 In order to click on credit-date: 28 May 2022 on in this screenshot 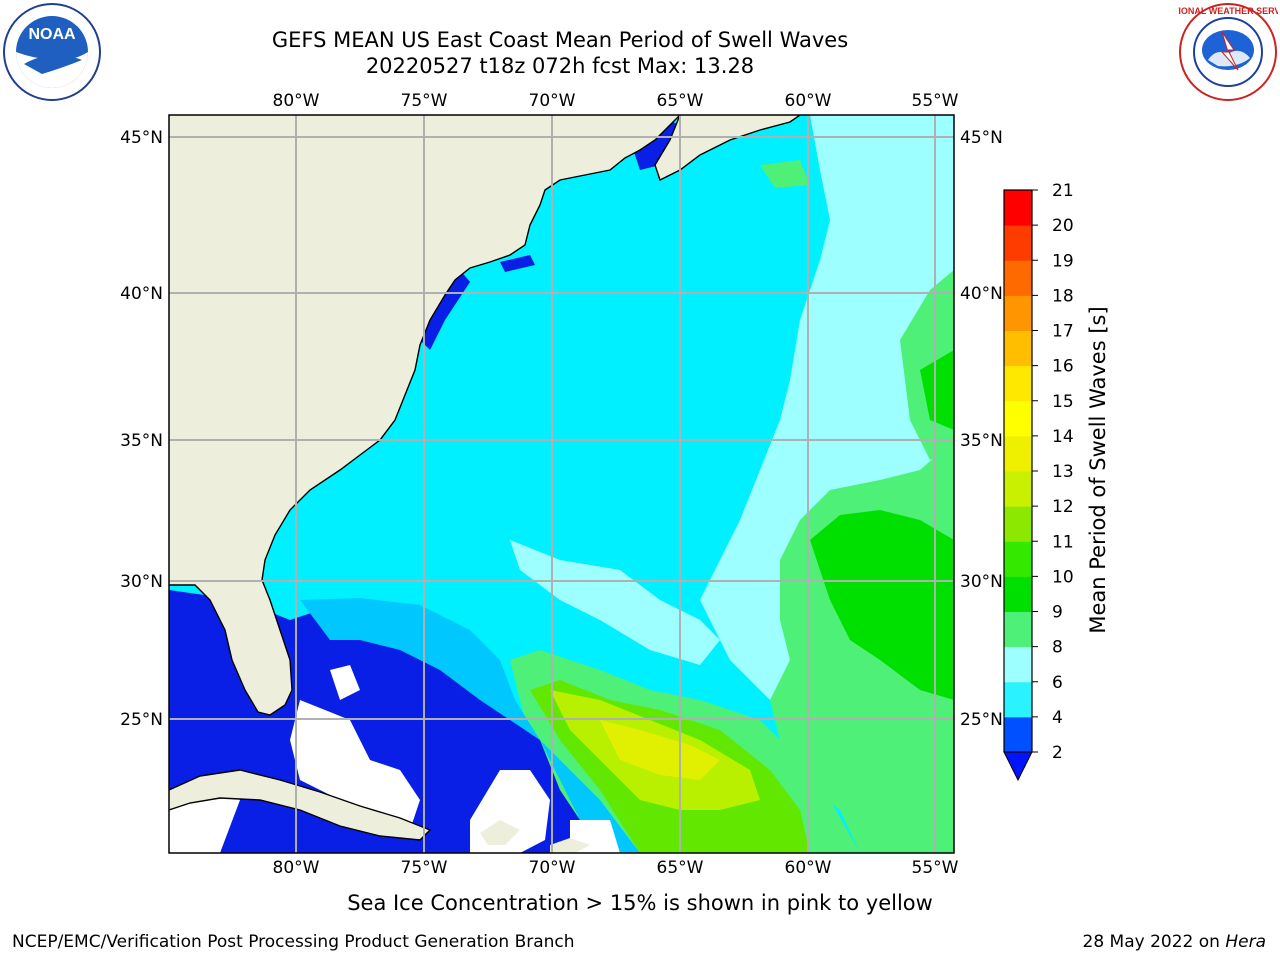, I will do `click(1154, 942)`.